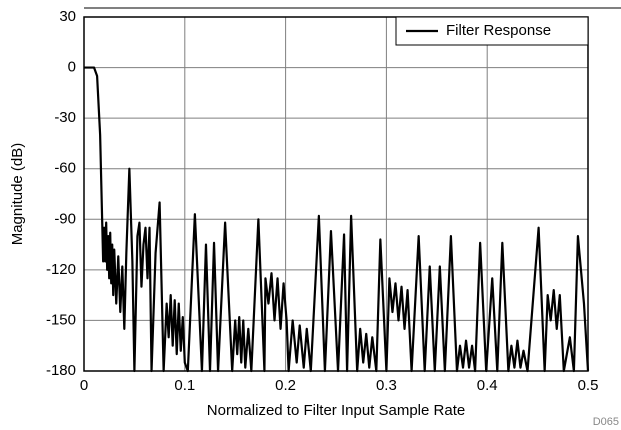 Image resolution: width=621 pixels, height=430 pixels. What do you see at coordinates (588, 385) in the screenshot?
I see `x-tick-label: 0.5` at bounding box center [588, 385].